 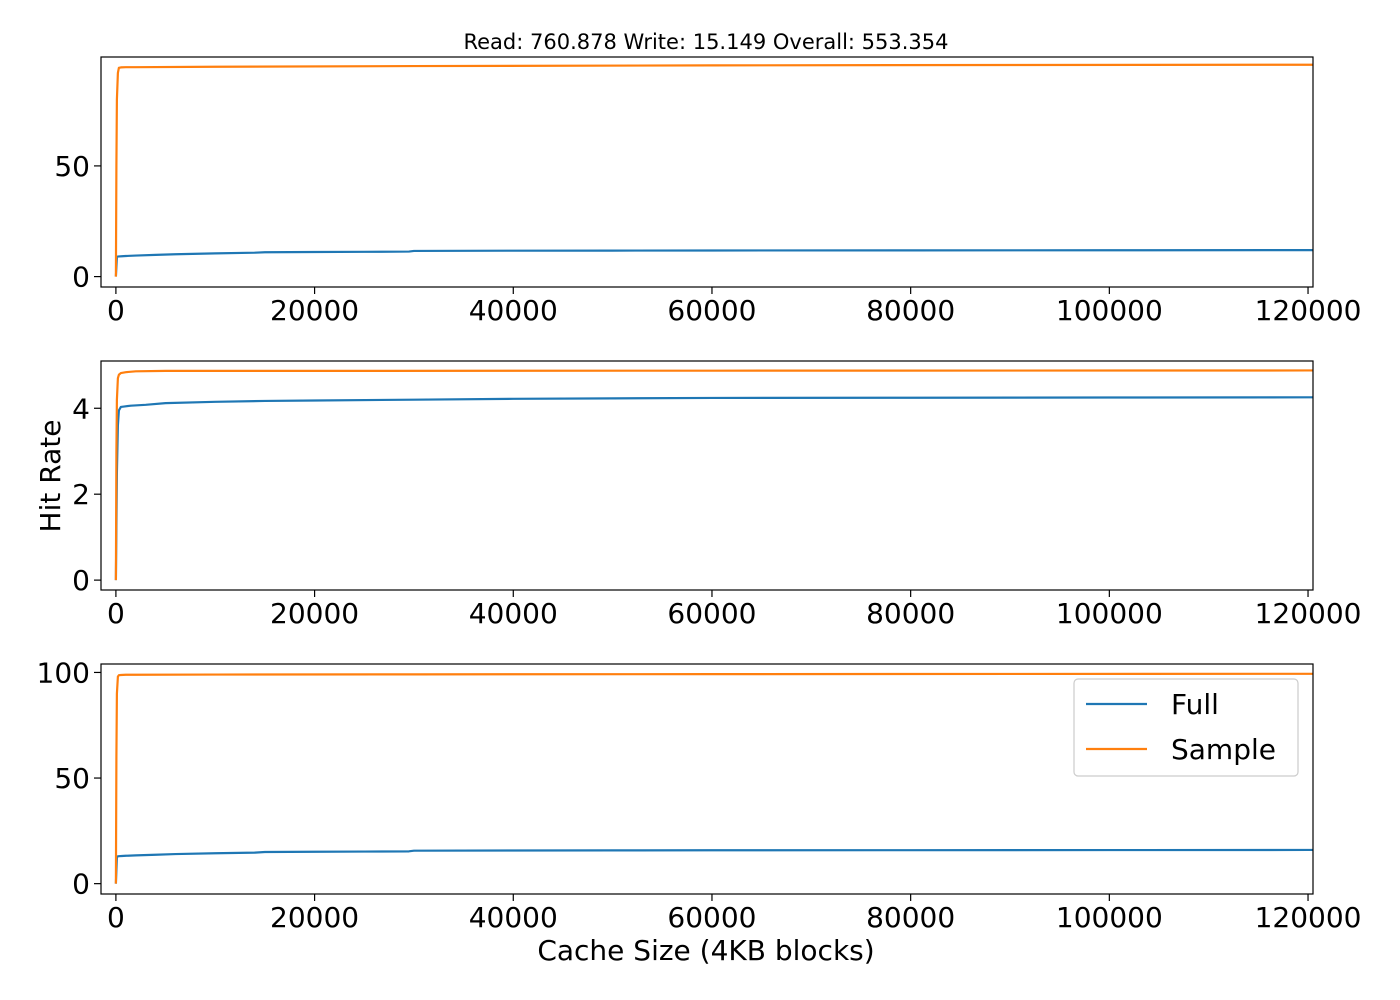 I want to click on legend: Full Sample, so click(x=1186, y=727).